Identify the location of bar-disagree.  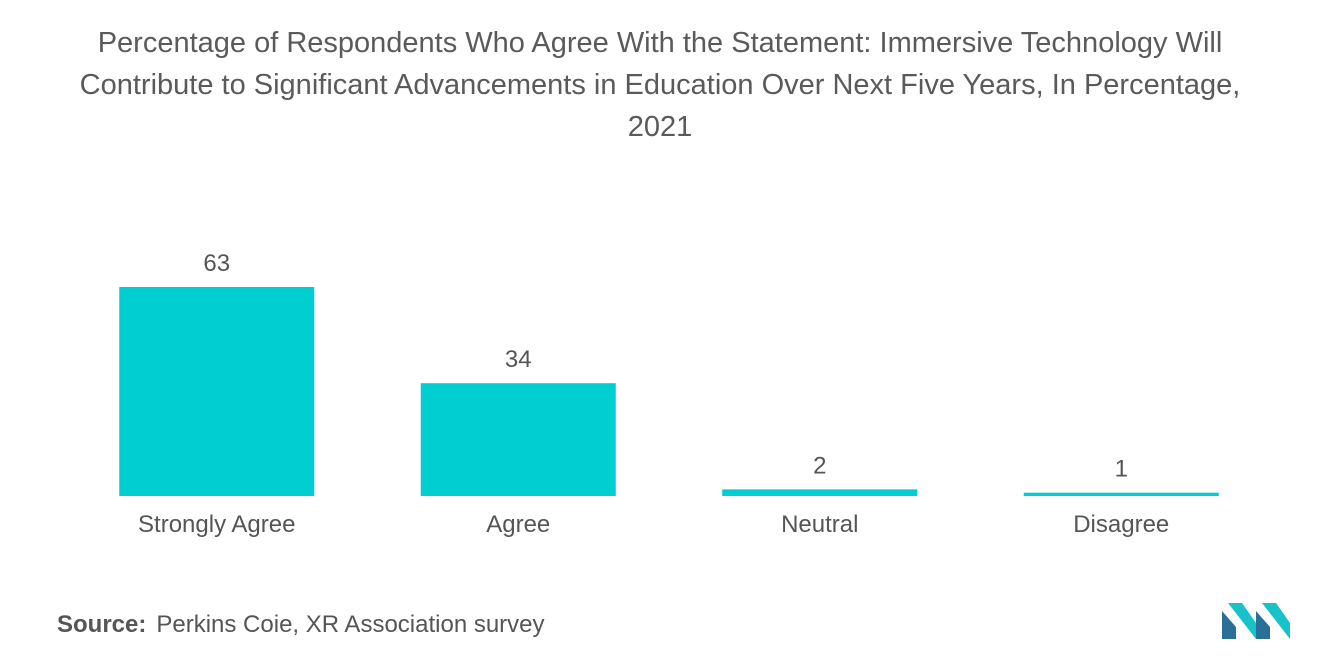
(1121, 494).